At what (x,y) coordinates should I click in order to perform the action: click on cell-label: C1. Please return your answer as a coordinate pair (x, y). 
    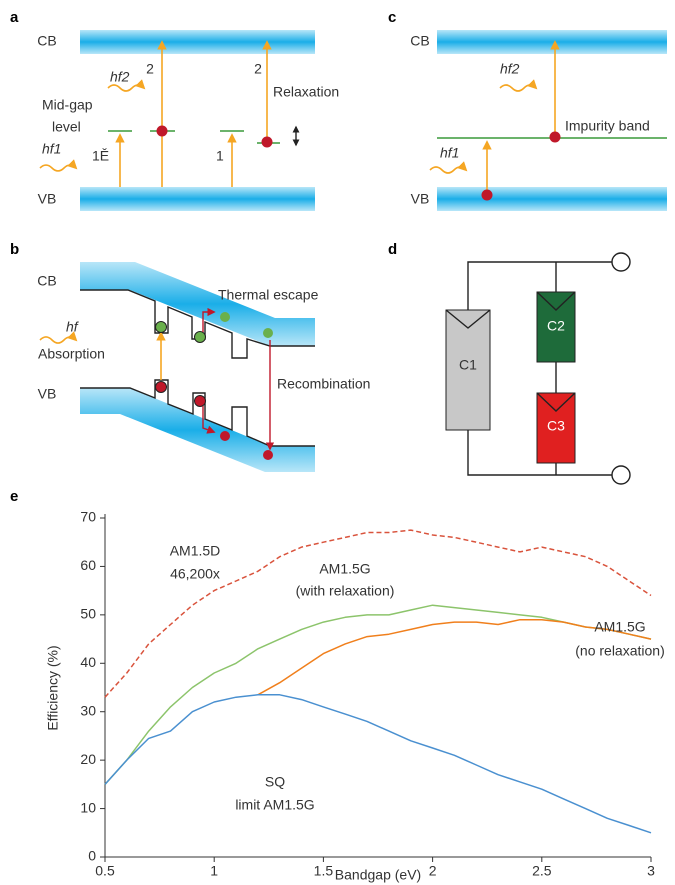
    Looking at the image, I should click on (468, 365).